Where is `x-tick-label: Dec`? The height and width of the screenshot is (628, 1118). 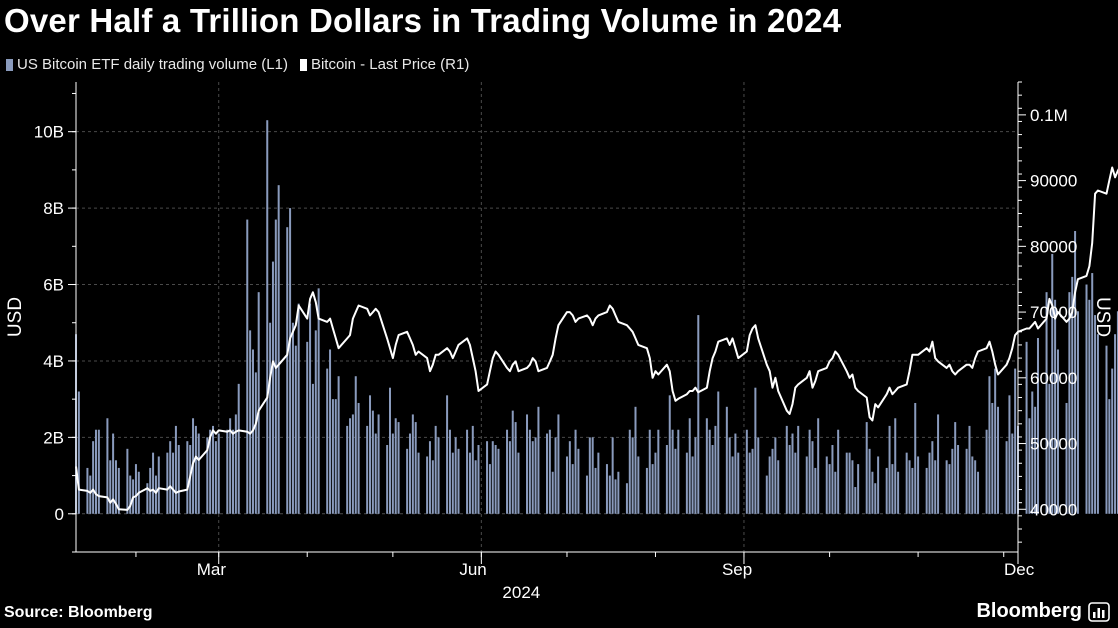 x-tick-label: Dec is located at coordinates (1019, 569).